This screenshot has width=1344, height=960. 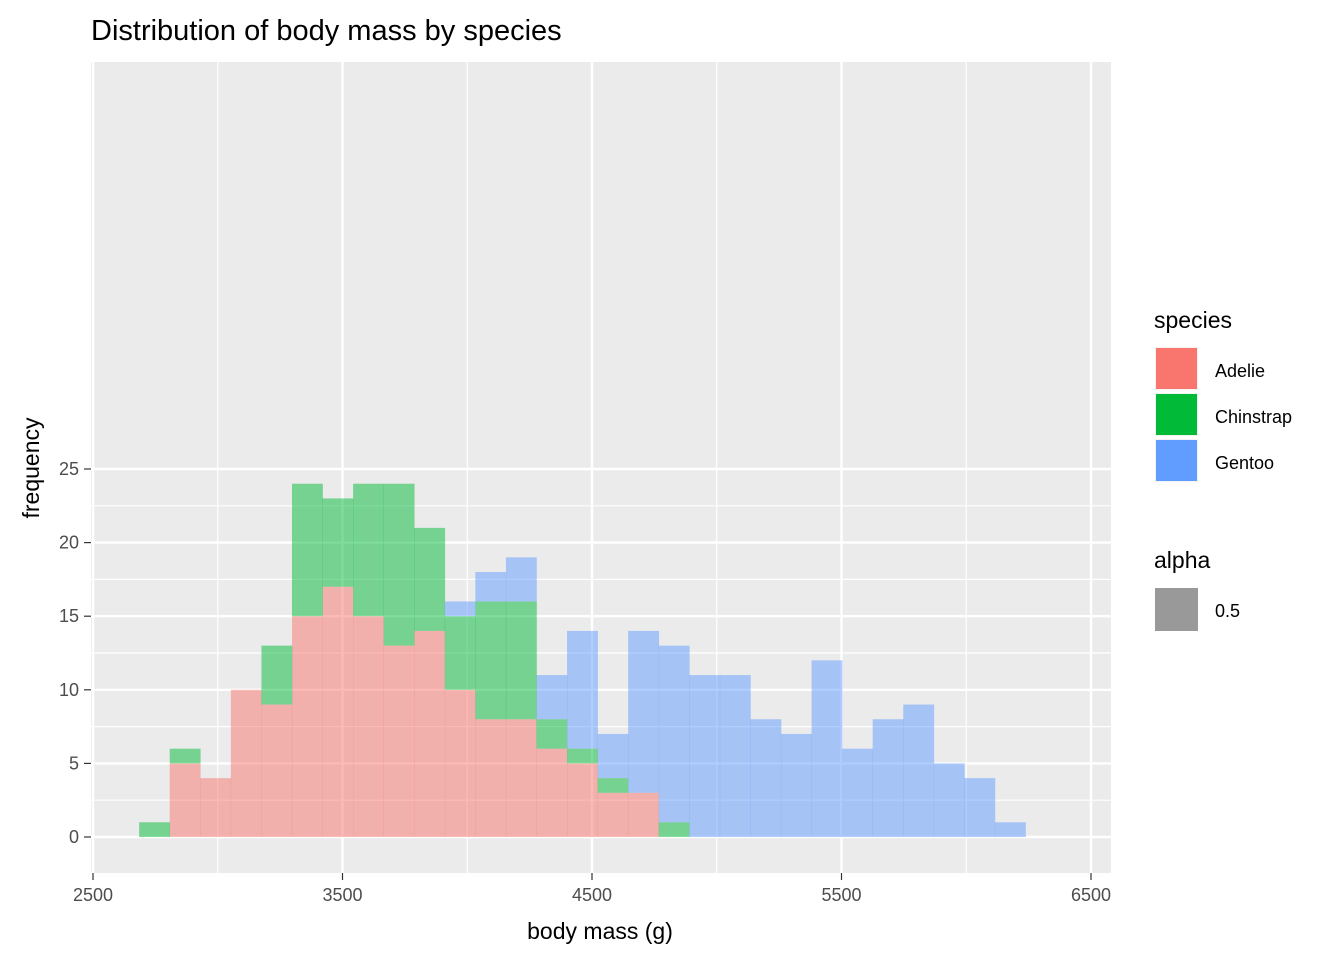 I want to click on x-axis: 2500 3500 4500 5500 6500, so click(x=592, y=889).